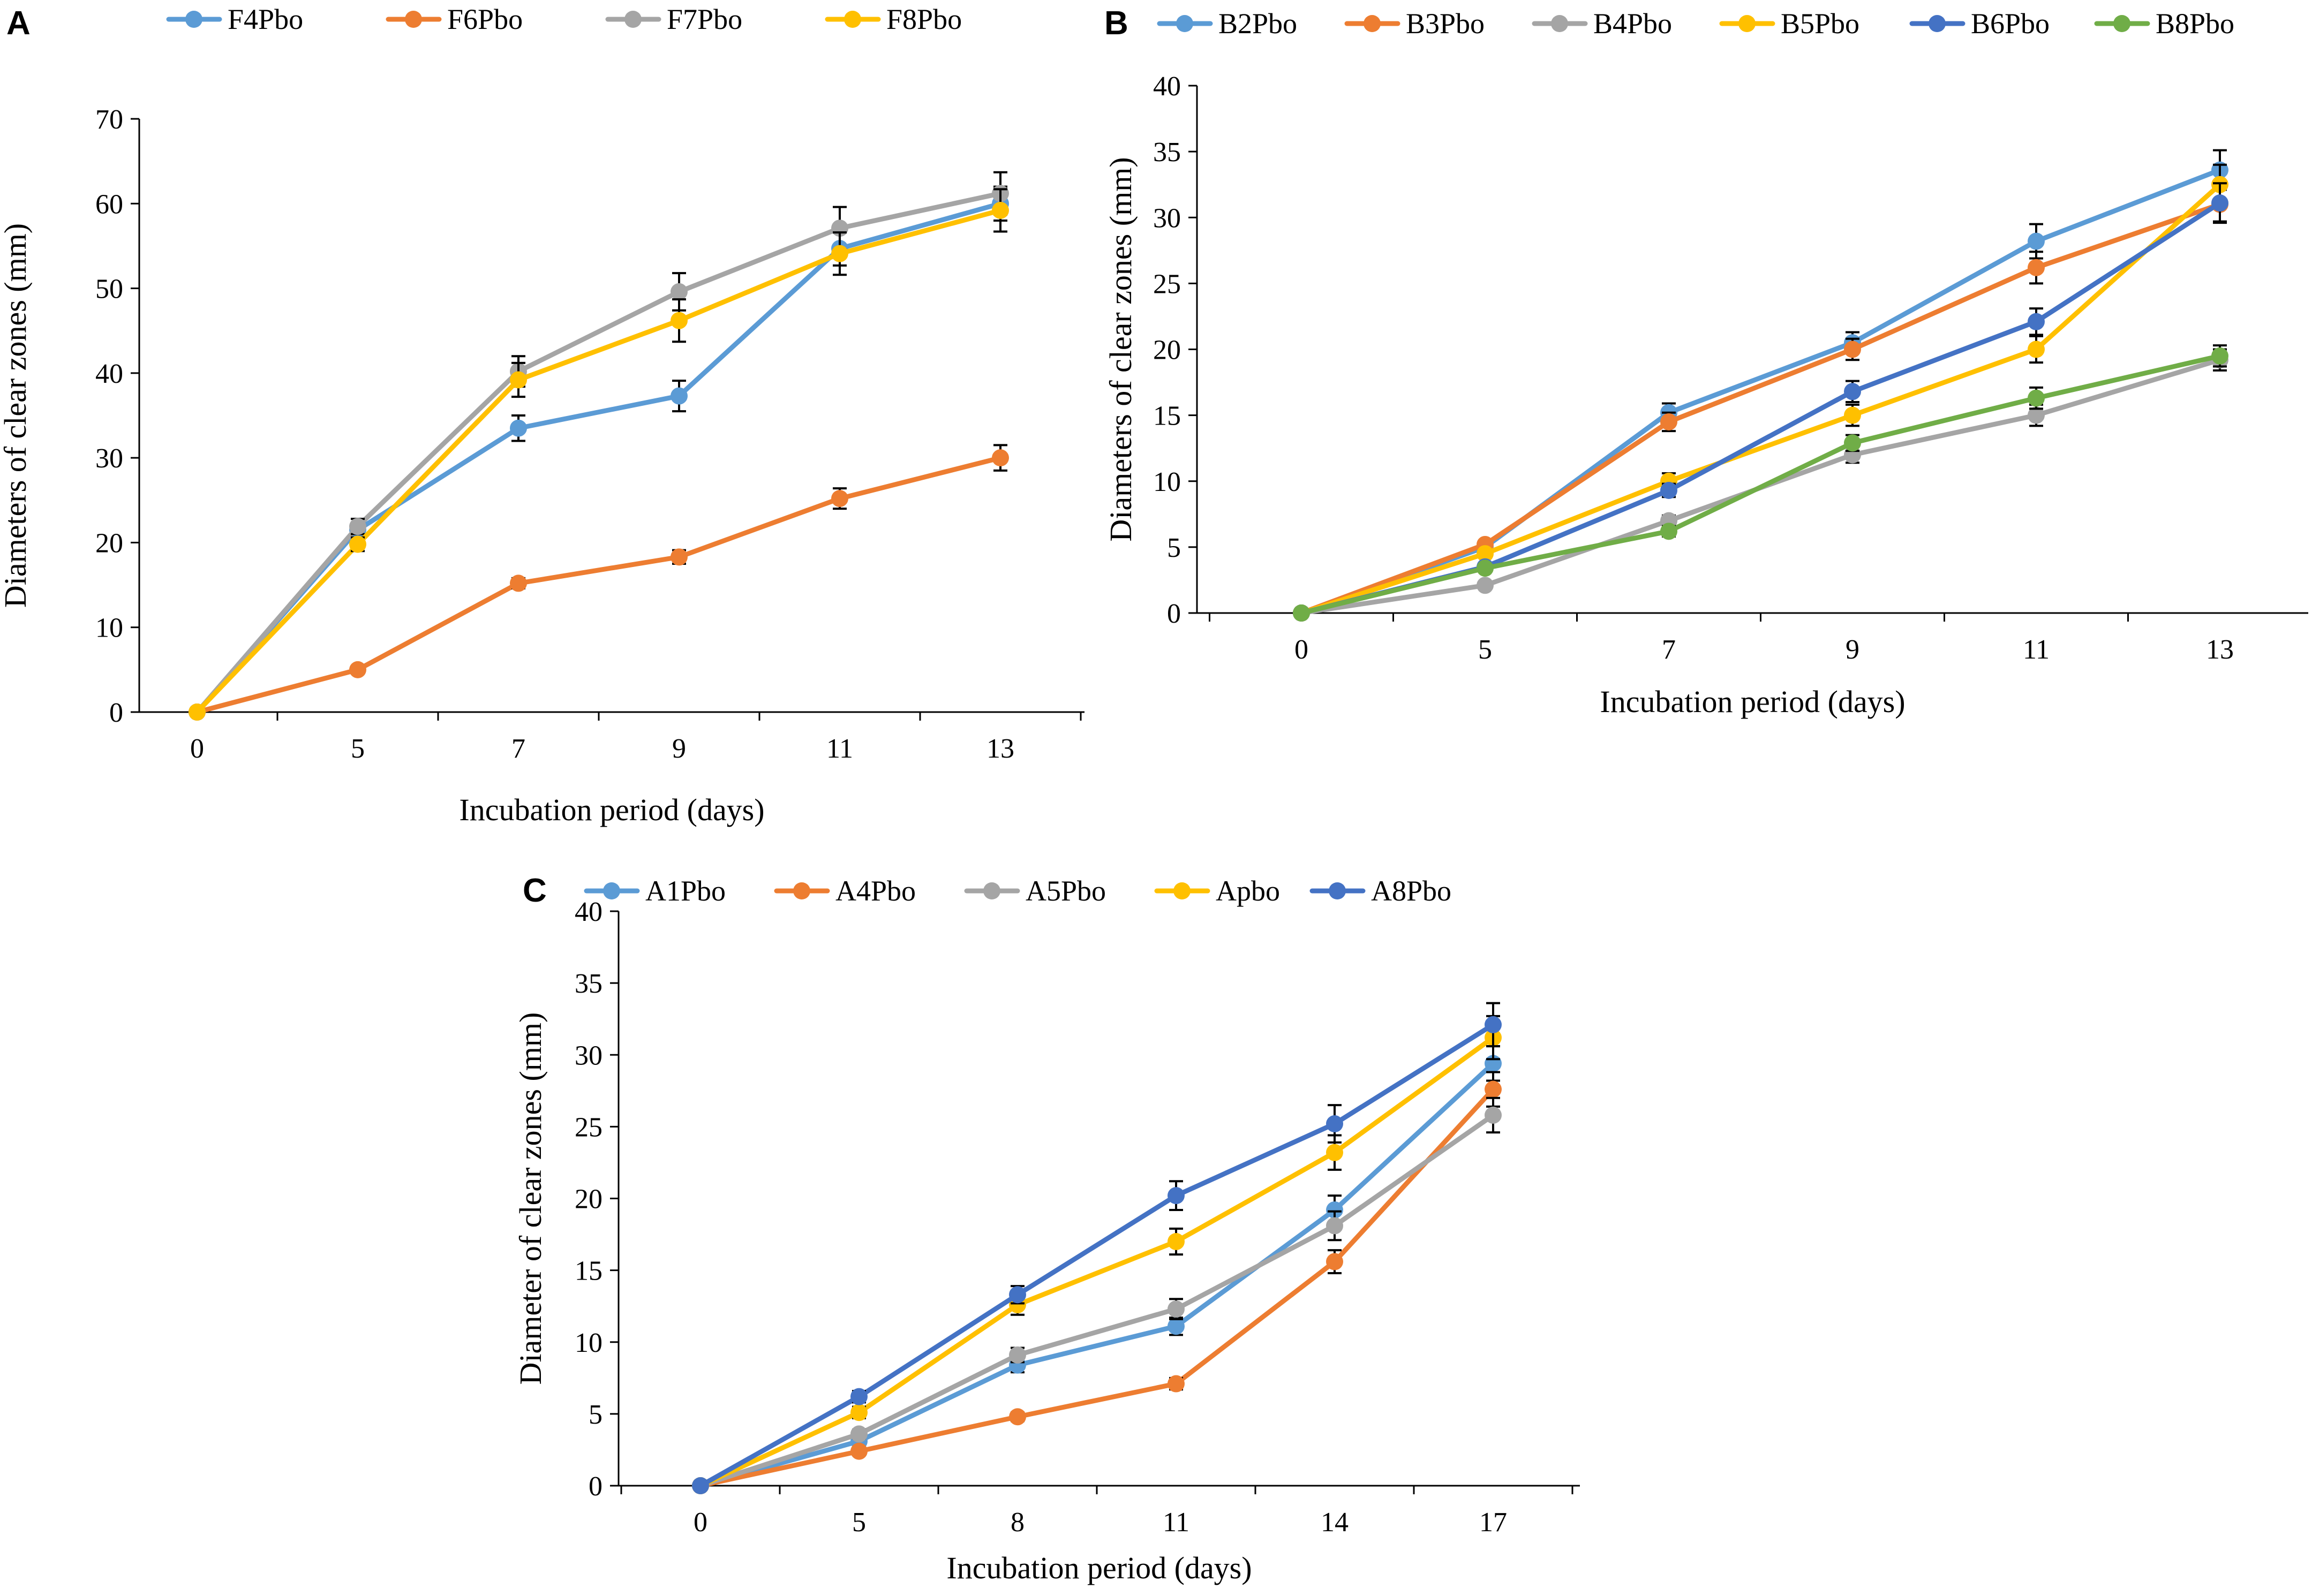  Describe the element at coordinates (589, 1343) in the screenshot. I see `y-tick-label: 10` at that location.